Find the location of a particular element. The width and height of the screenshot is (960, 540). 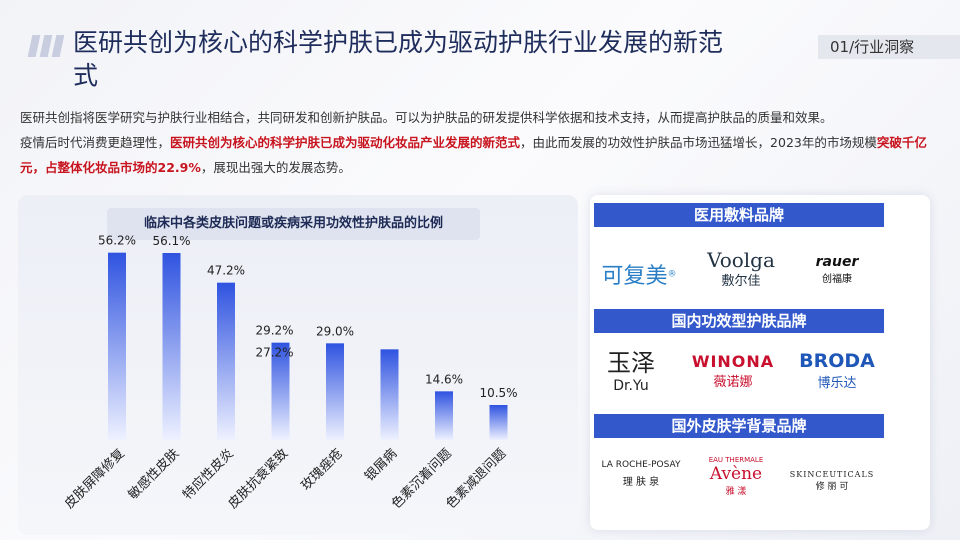

larocheposay-name: LA ROCHE-POSAY is located at coordinates (641, 465).